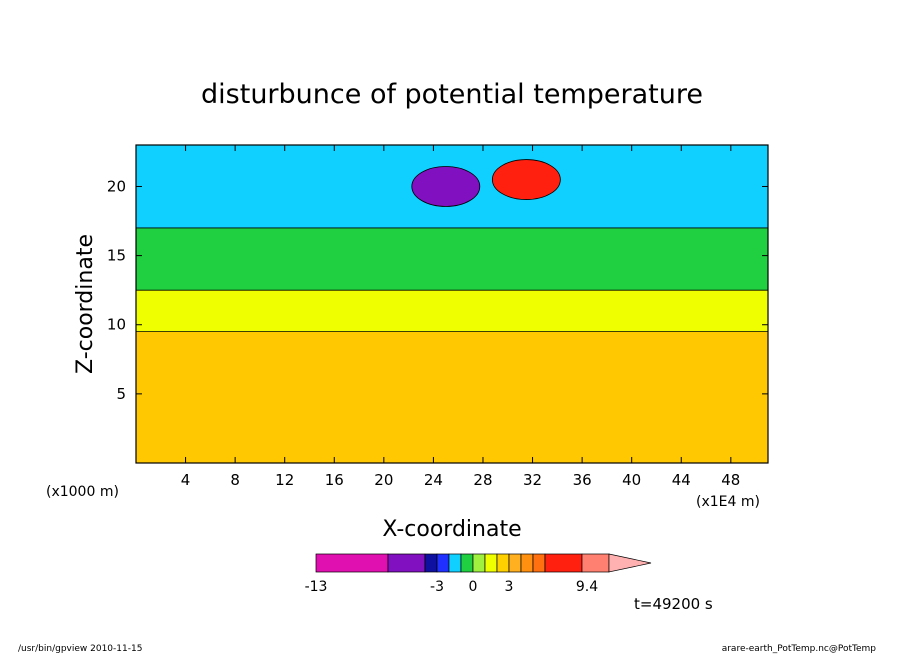 Image resolution: width=904 pixels, height=654 pixels. Describe the element at coordinates (116, 186) in the screenshot. I see `y-tick-label: 20` at that location.